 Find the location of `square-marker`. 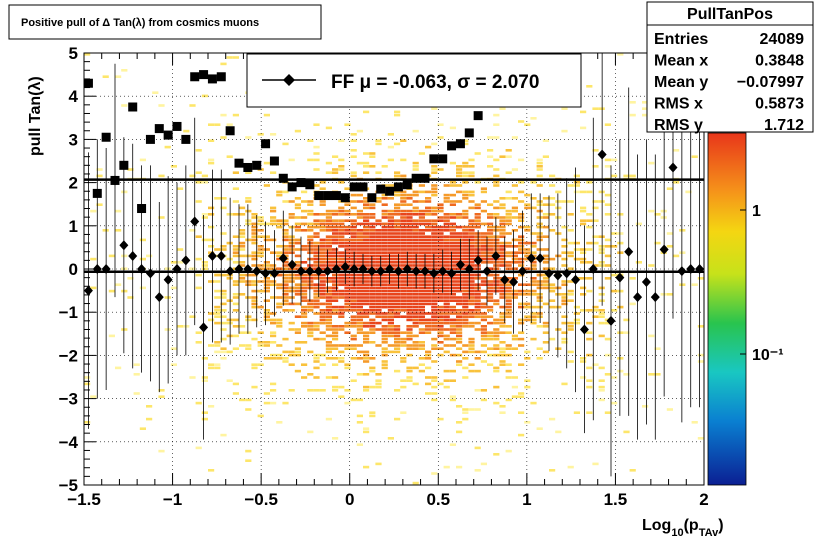

square-marker is located at coordinates (159, 129).